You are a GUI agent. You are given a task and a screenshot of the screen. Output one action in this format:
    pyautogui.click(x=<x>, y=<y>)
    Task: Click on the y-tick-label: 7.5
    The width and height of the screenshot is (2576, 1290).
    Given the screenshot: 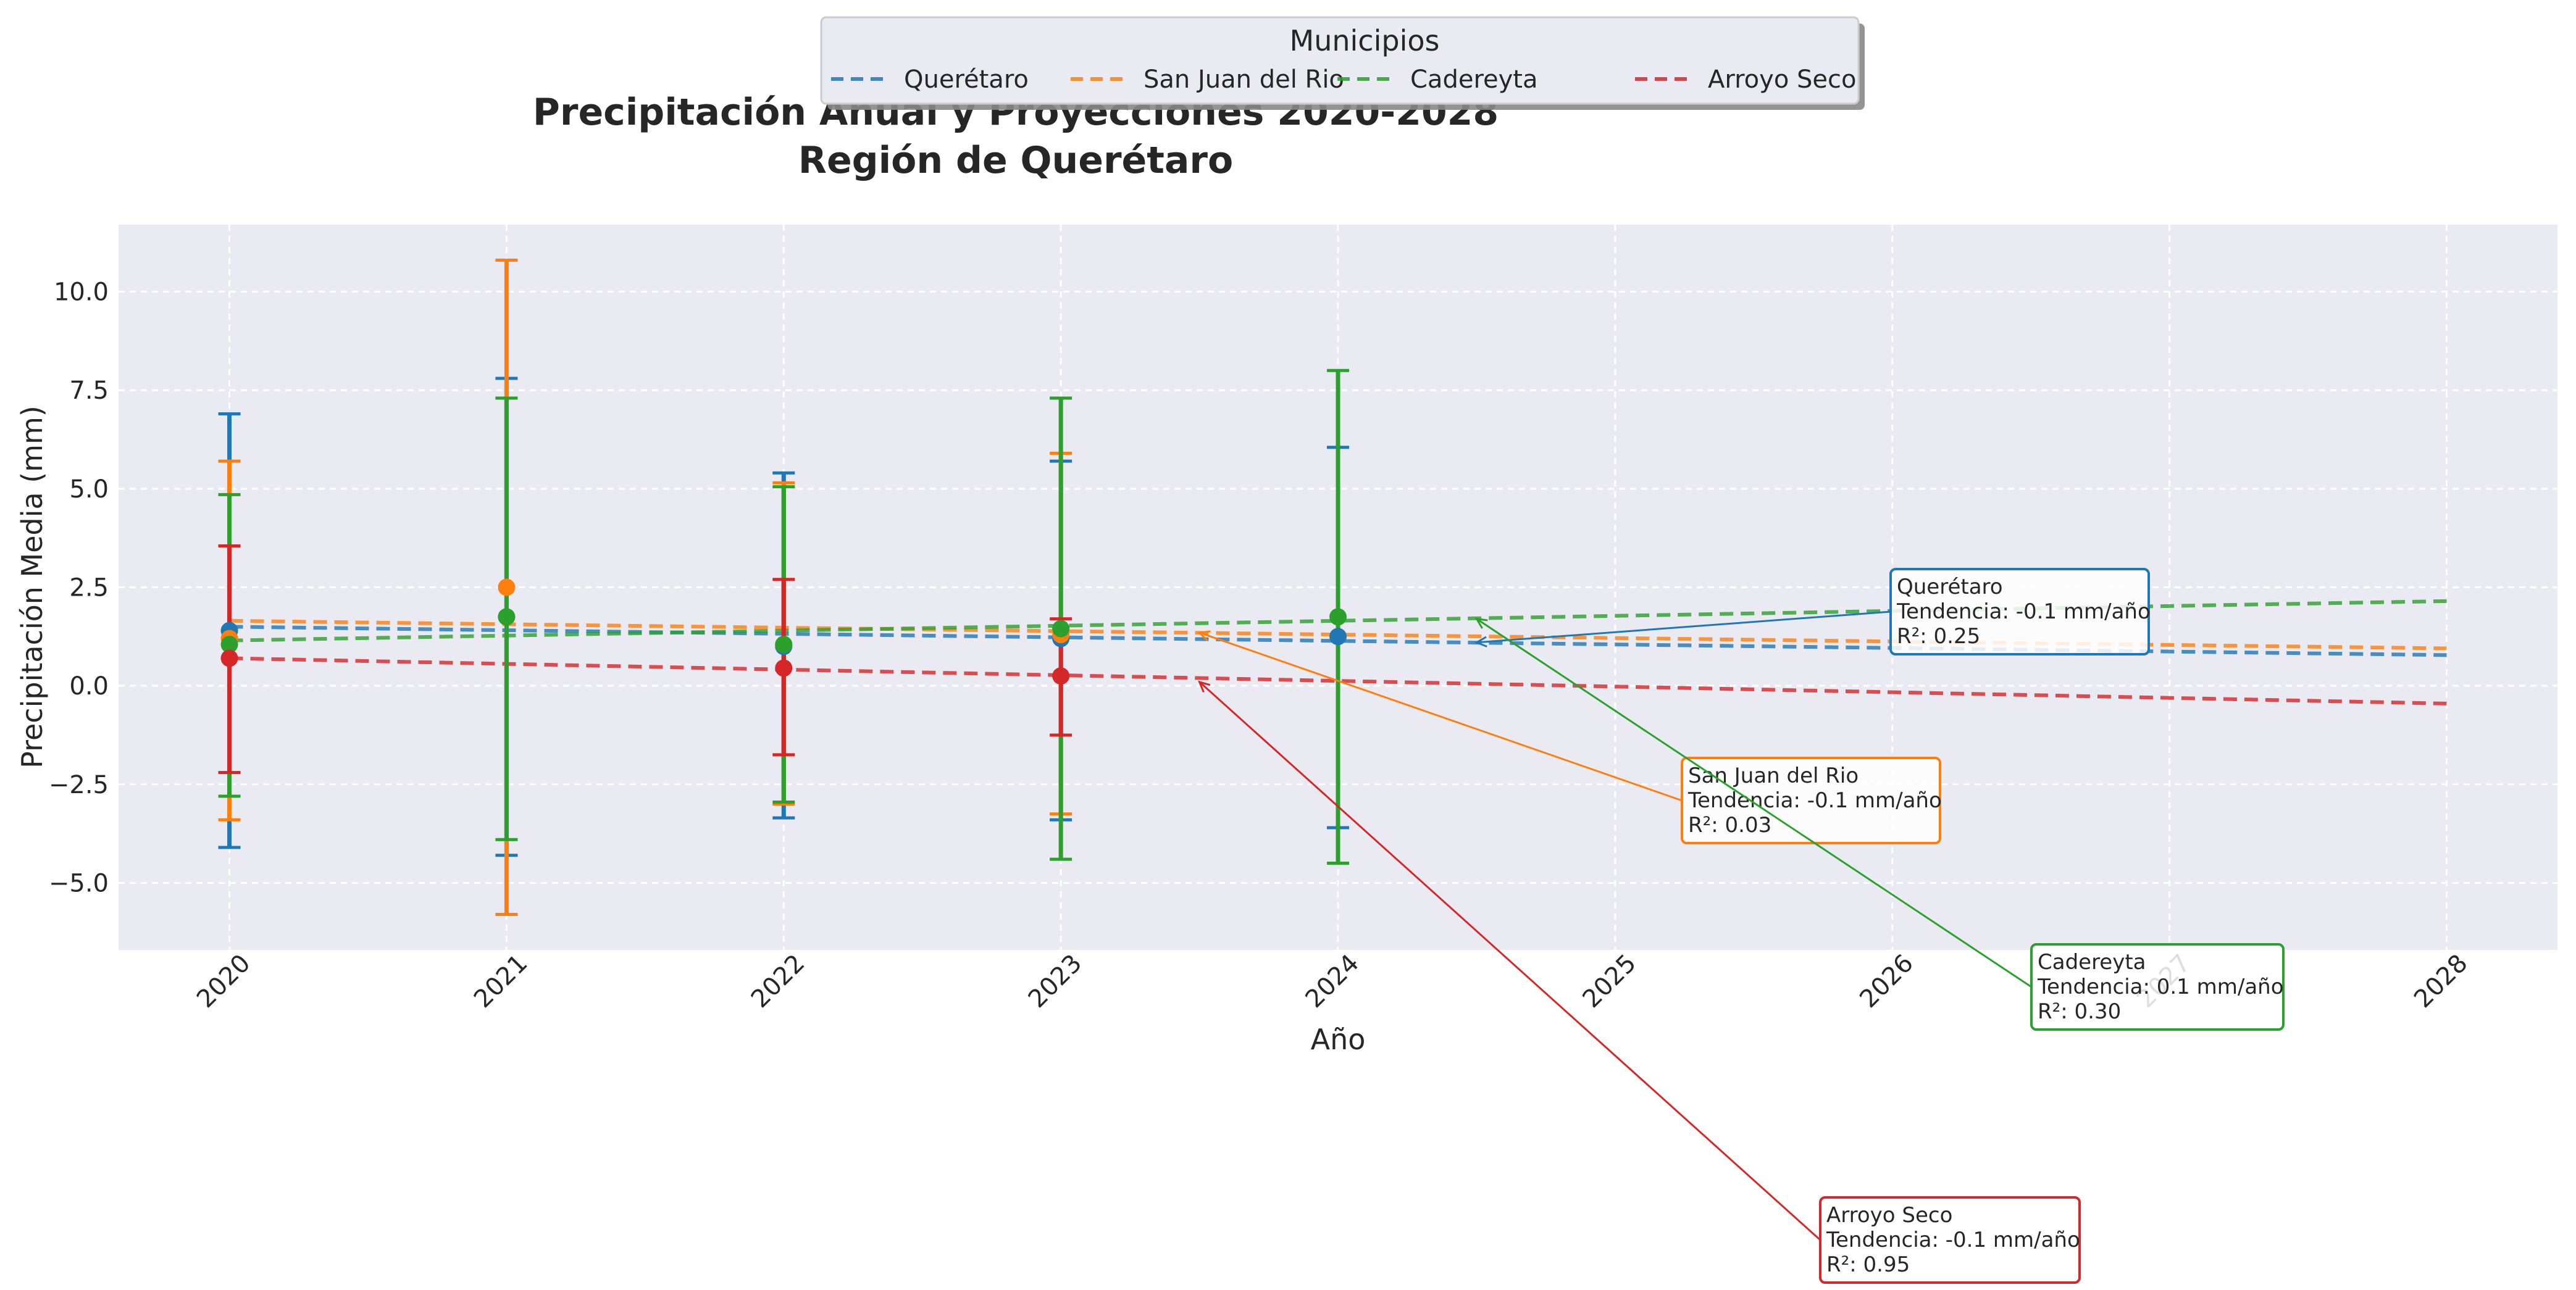 What is the action you would take?
    pyautogui.click(x=89, y=391)
    